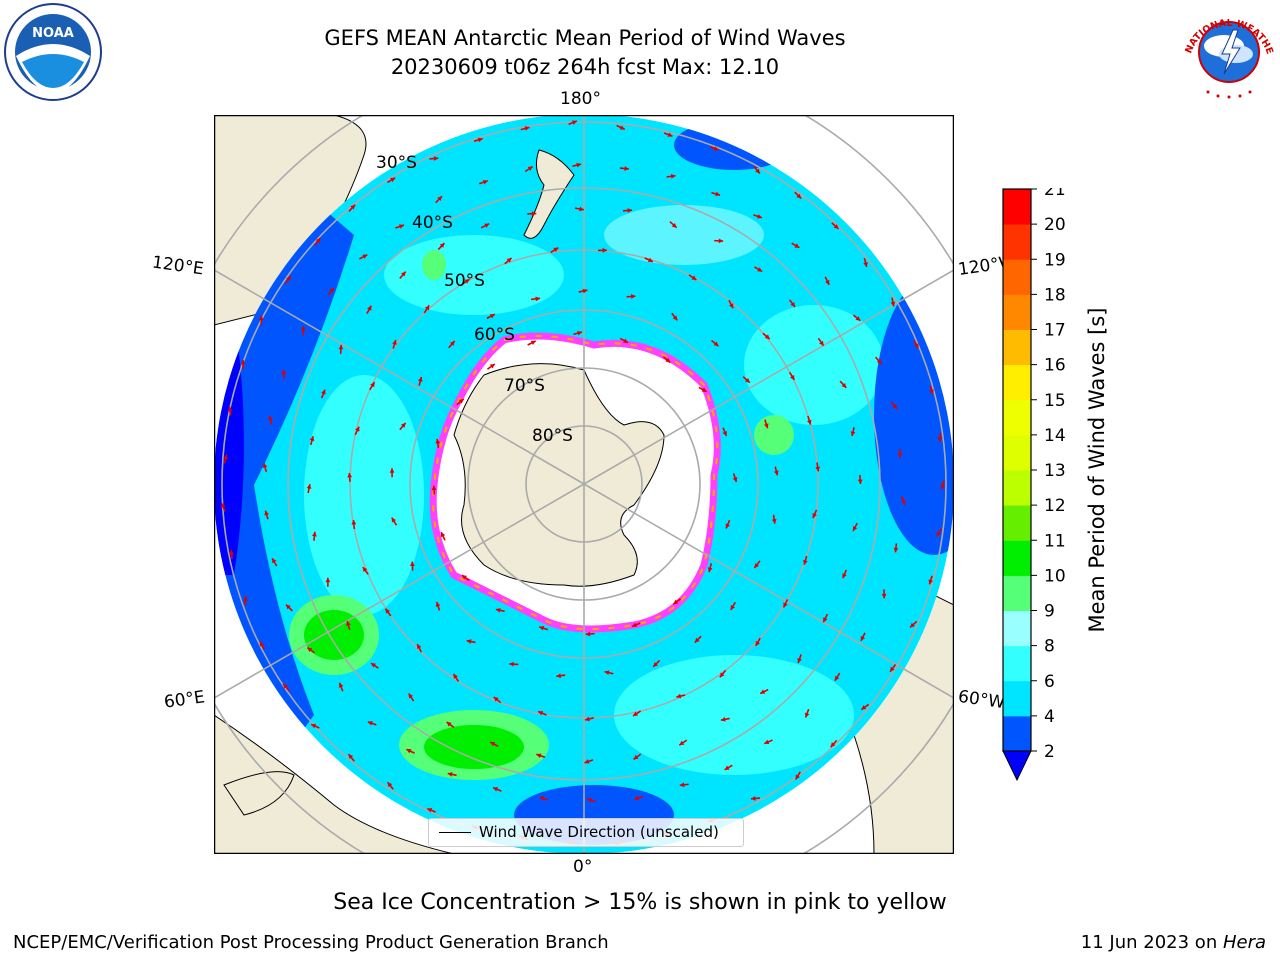  I want to click on colorbar-tick-label: 4, so click(1049, 717).